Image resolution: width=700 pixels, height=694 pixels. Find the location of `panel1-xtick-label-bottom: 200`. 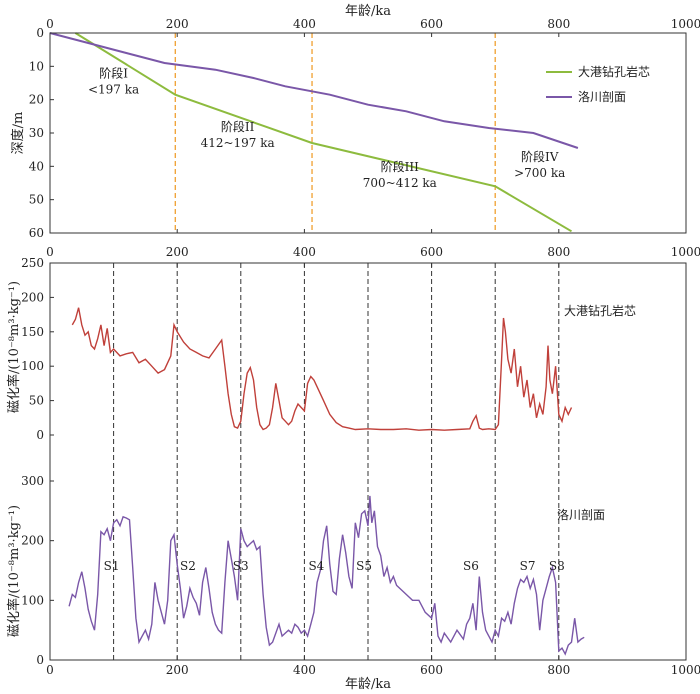

panel1-xtick-label-bottom: 200 is located at coordinates (177, 252).